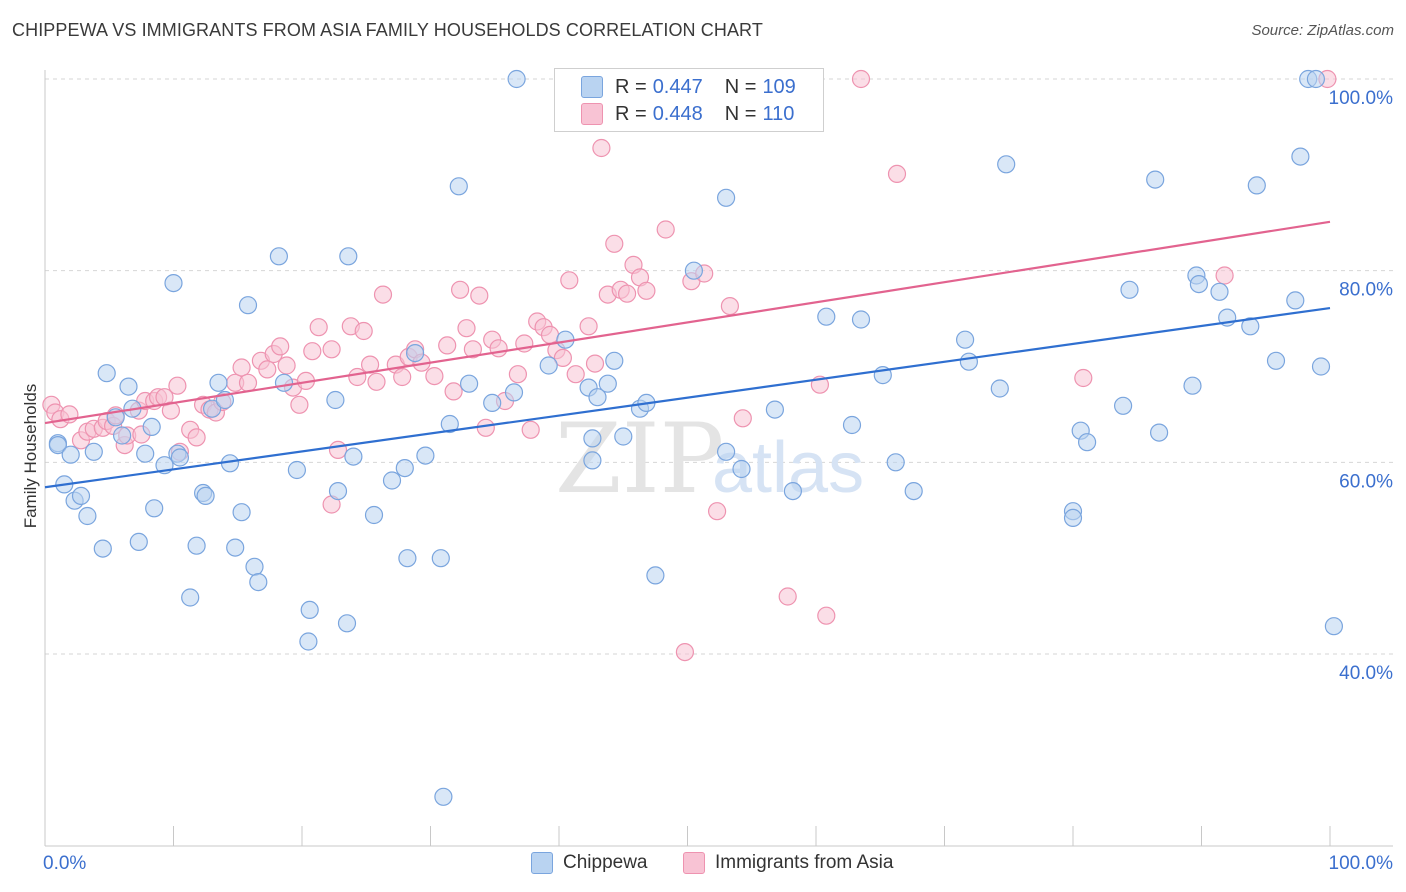 The width and height of the screenshot is (1406, 892). I want to click on legend-row-immigrants: R = 0.448 N = 110, so click(687, 114).